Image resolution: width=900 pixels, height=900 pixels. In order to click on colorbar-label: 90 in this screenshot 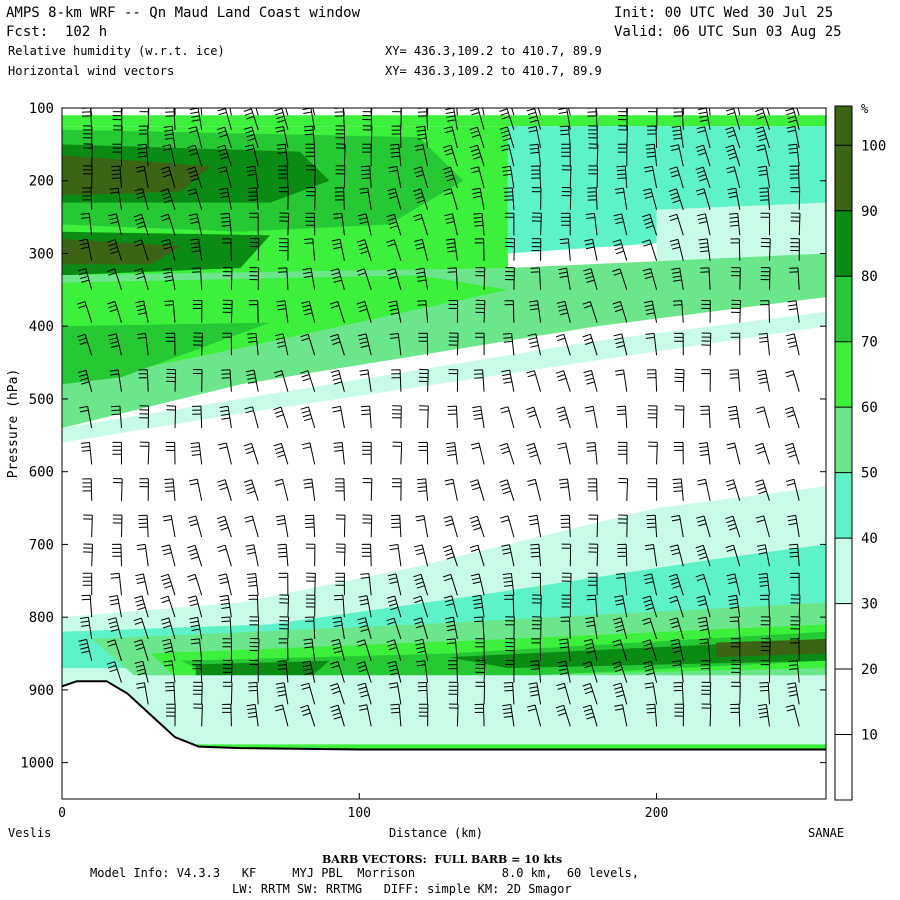, I will do `click(869, 212)`.